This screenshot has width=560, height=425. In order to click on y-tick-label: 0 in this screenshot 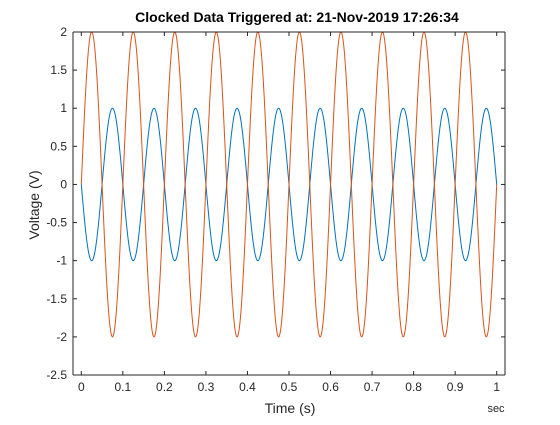, I will do `click(63, 184)`.